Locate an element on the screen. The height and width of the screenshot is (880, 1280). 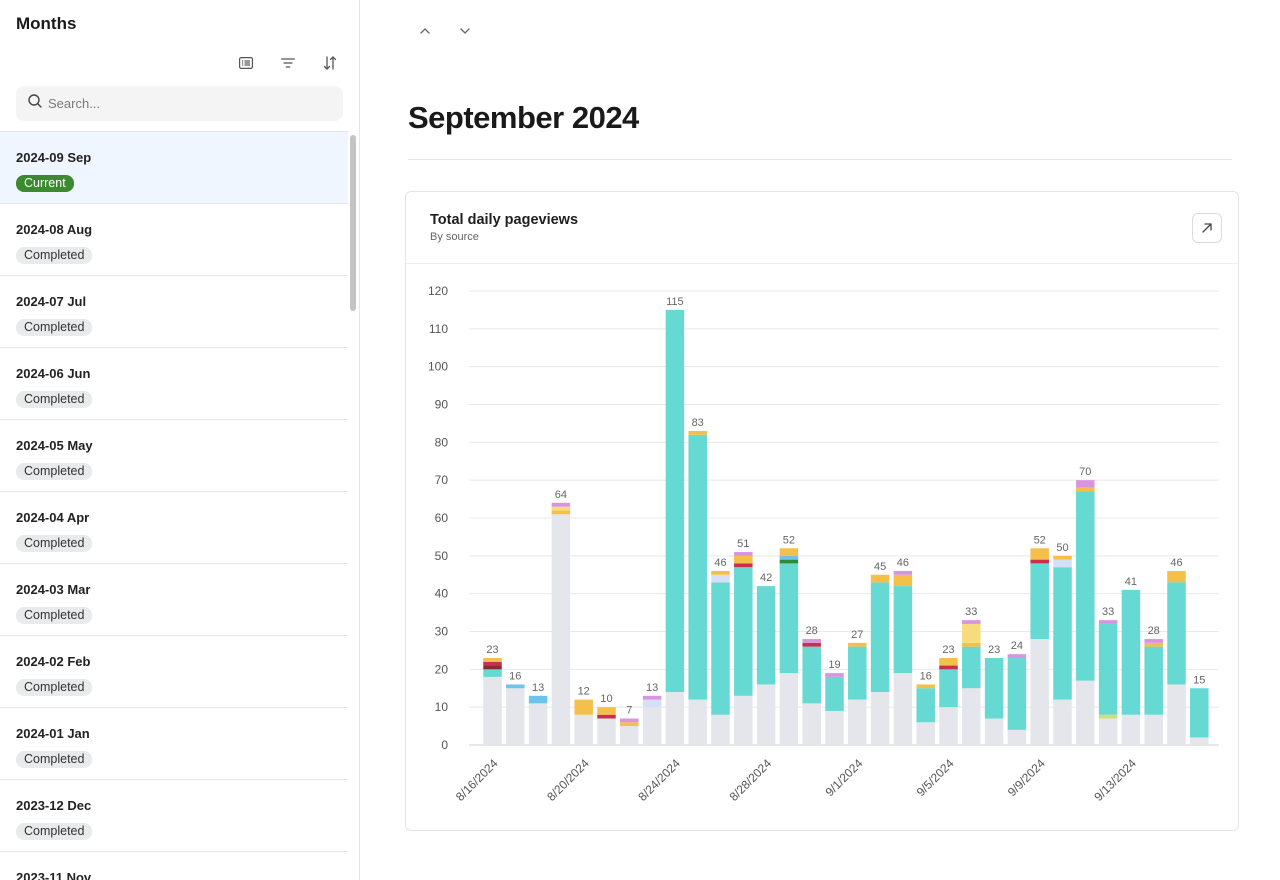
list-item: 2023-11 Nov is located at coordinates (174, 866).